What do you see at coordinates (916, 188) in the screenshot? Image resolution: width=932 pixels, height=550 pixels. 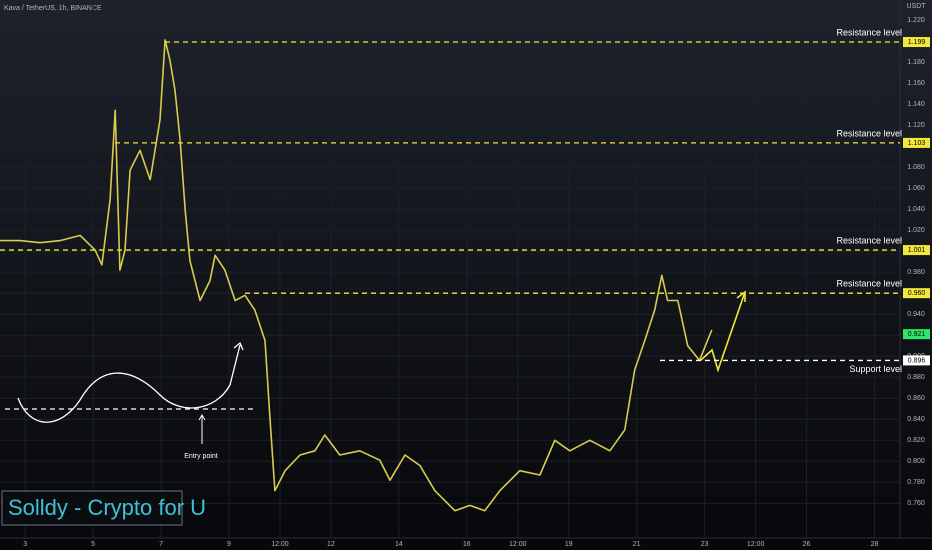 I see `y-tick-label: 1.060` at bounding box center [916, 188].